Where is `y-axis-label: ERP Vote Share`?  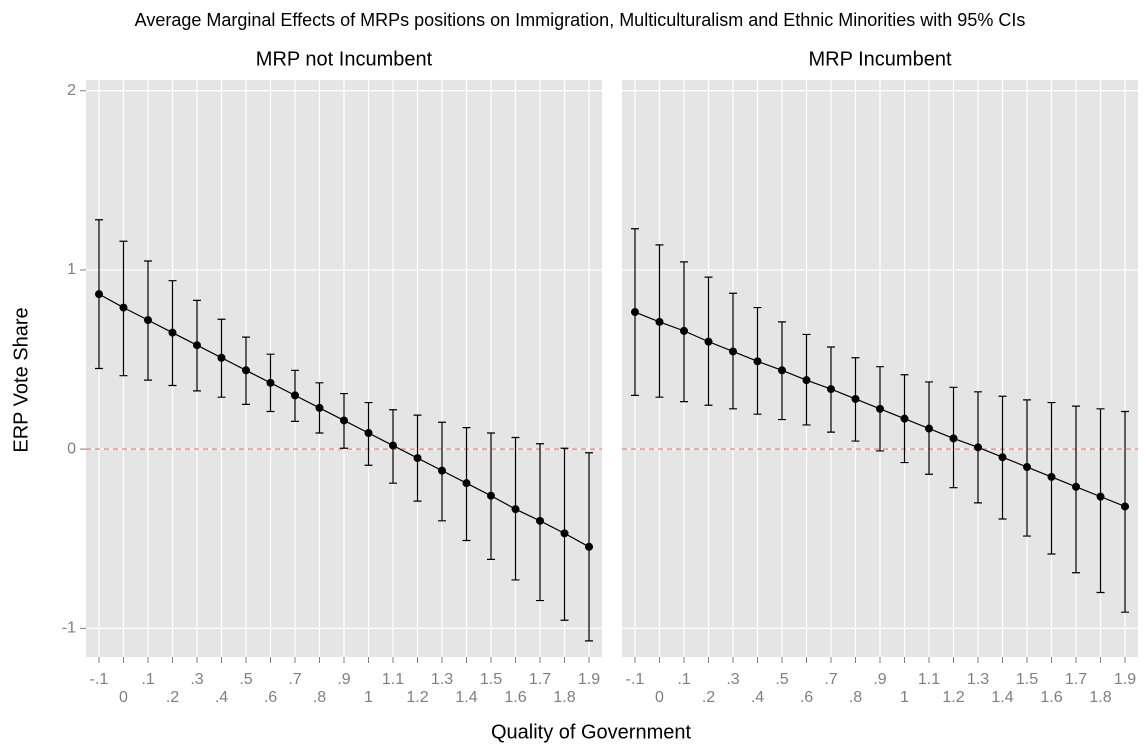 y-axis-label: ERP Vote Share is located at coordinates (21, 379).